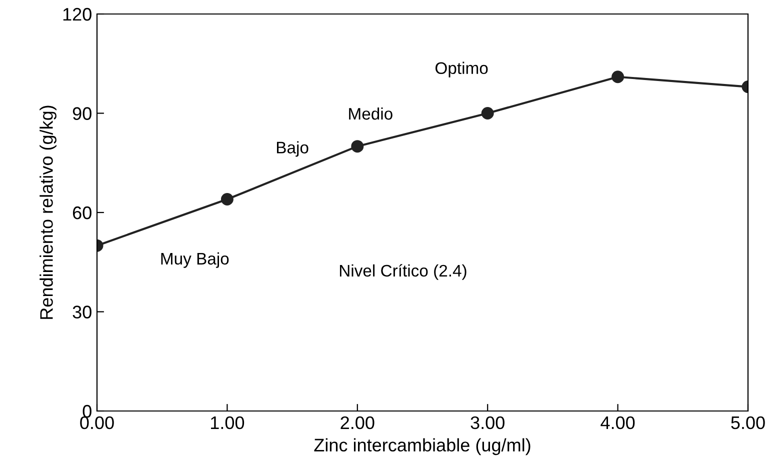 This screenshot has height=460, width=773. Describe the element at coordinates (77, 14) in the screenshot. I see `y-tick-label: 120` at that location.